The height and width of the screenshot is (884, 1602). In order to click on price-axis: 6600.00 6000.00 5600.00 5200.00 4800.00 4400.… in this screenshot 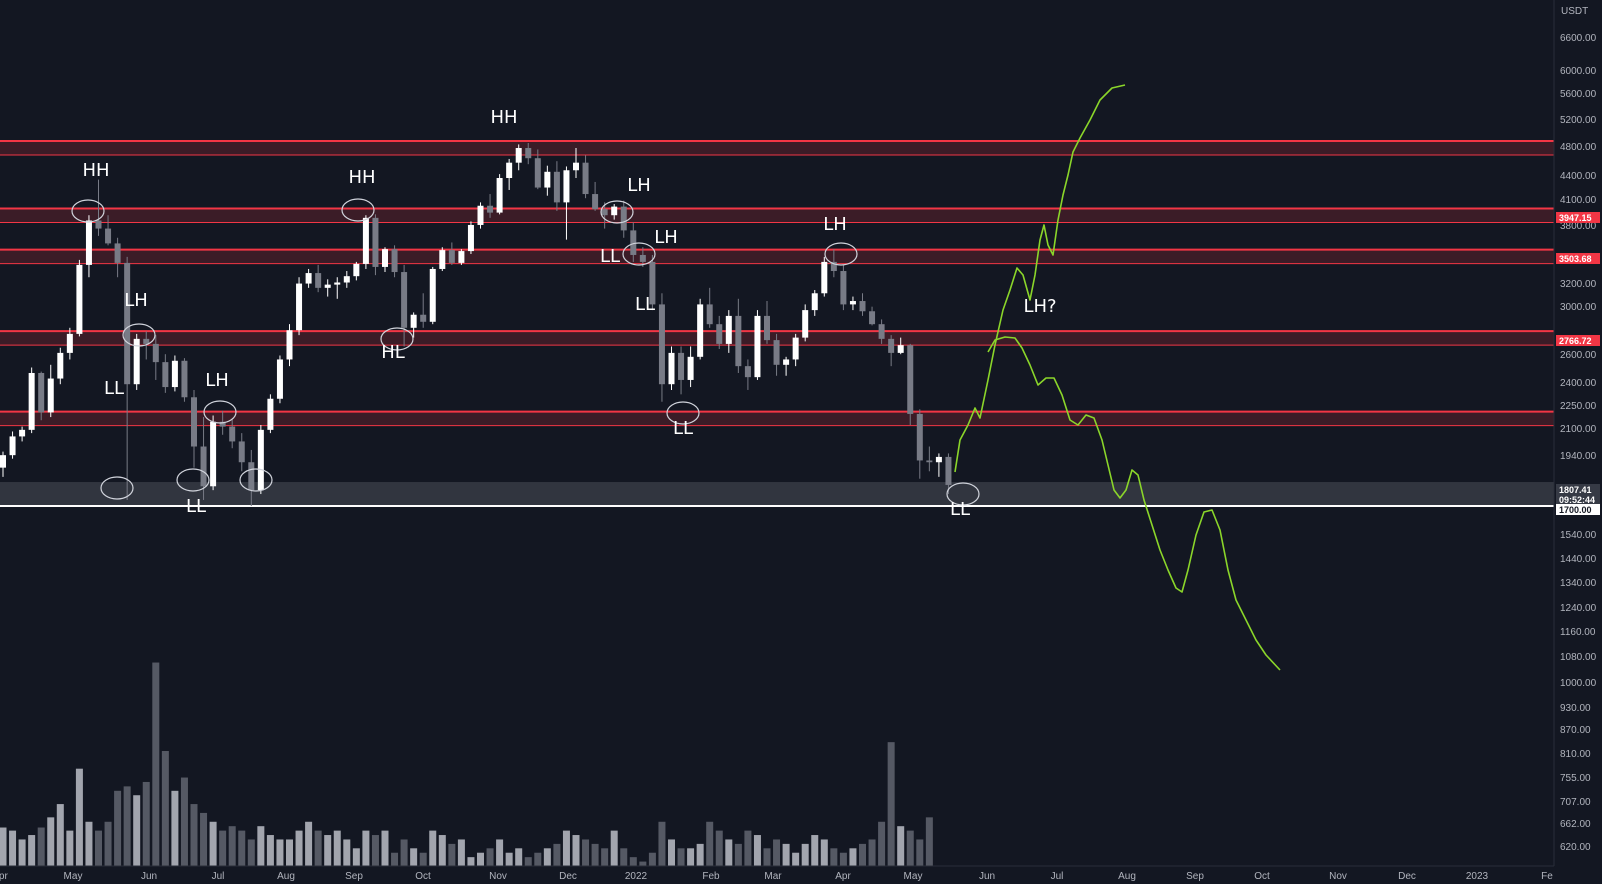, I will do `click(1578, 443)`.